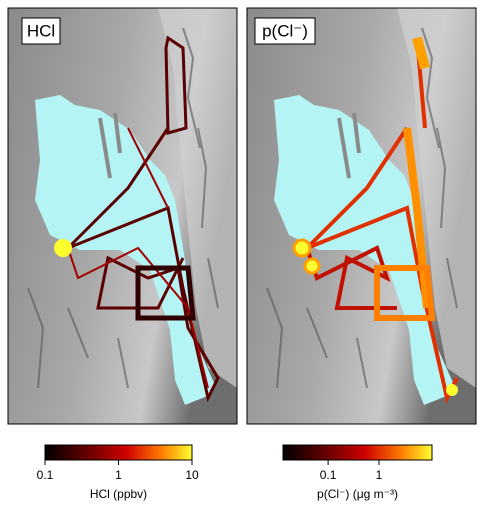  What do you see at coordinates (118, 494) in the screenshot?
I see `colorbar-label: HCl (ppbv)` at bounding box center [118, 494].